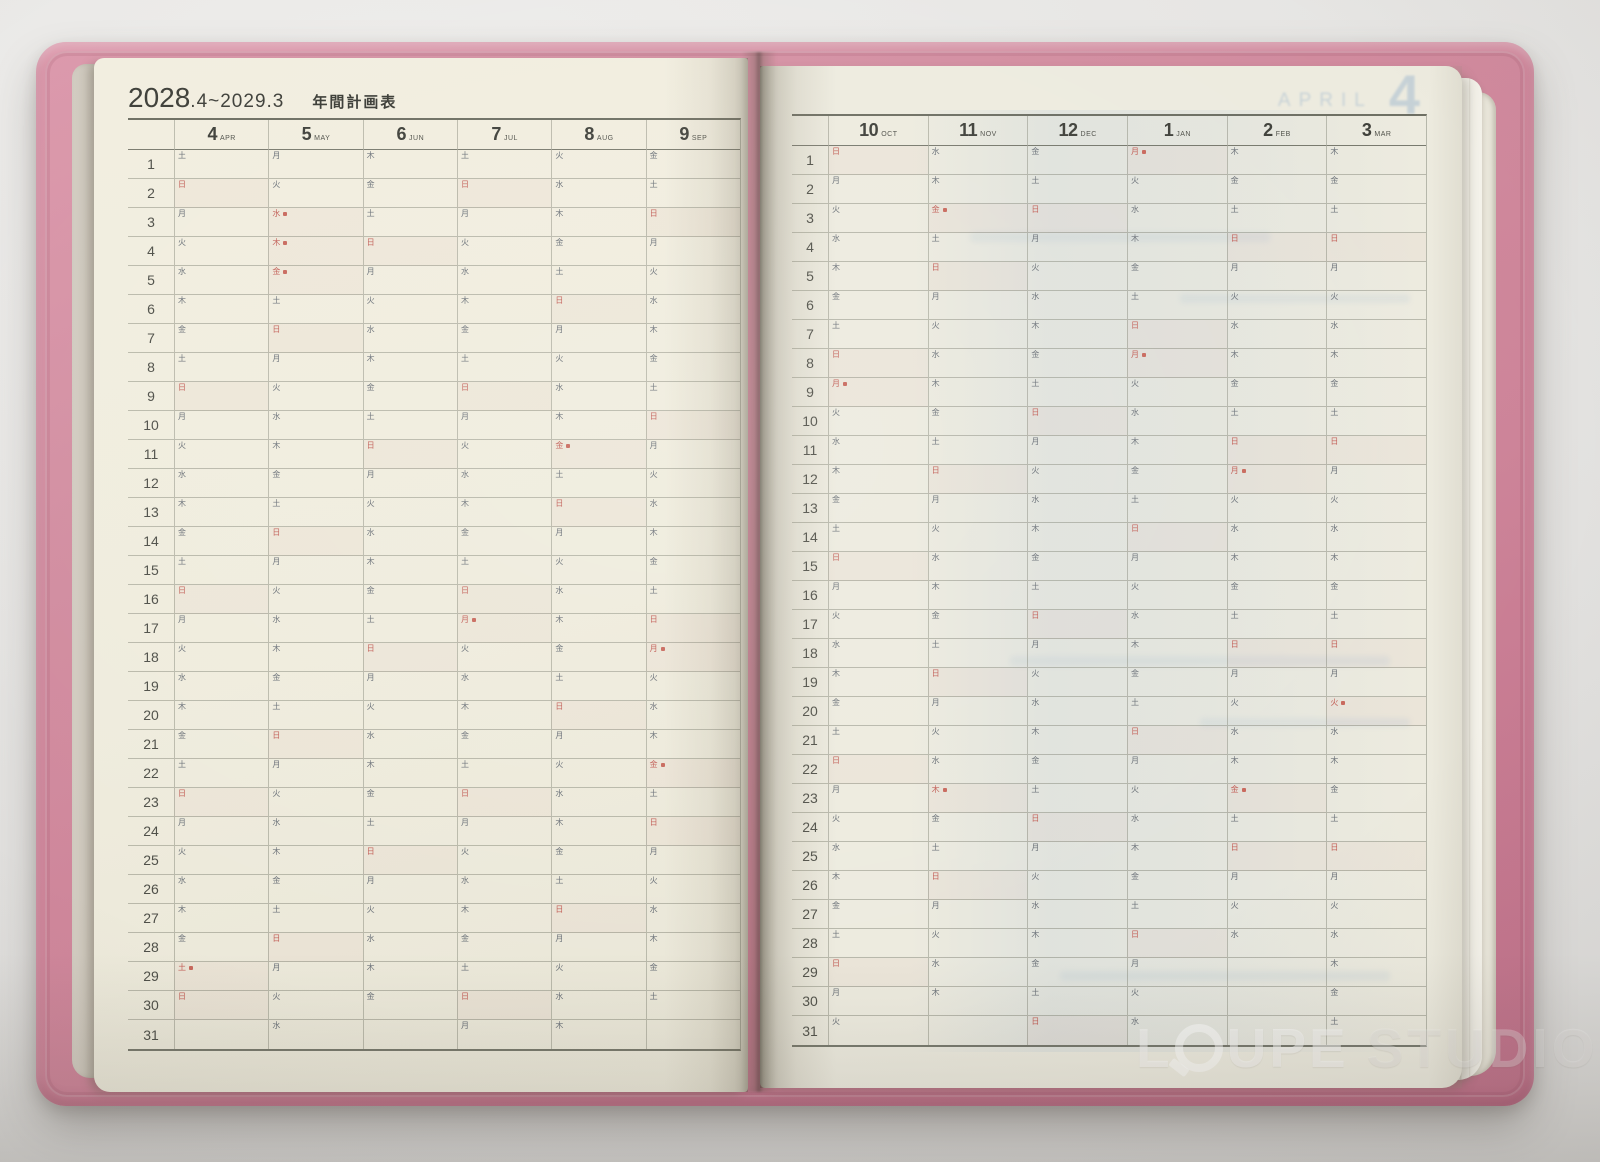 The width and height of the screenshot is (1600, 1162). I want to click on day-row-number: 17, so click(810, 624).